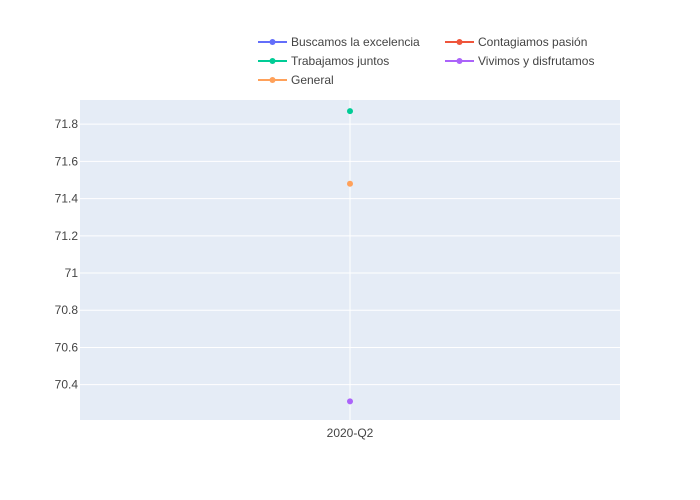 The height and width of the screenshot is (500, 700). I want to click on legend-item: Buscamos la excelencia, so click(339, 42).